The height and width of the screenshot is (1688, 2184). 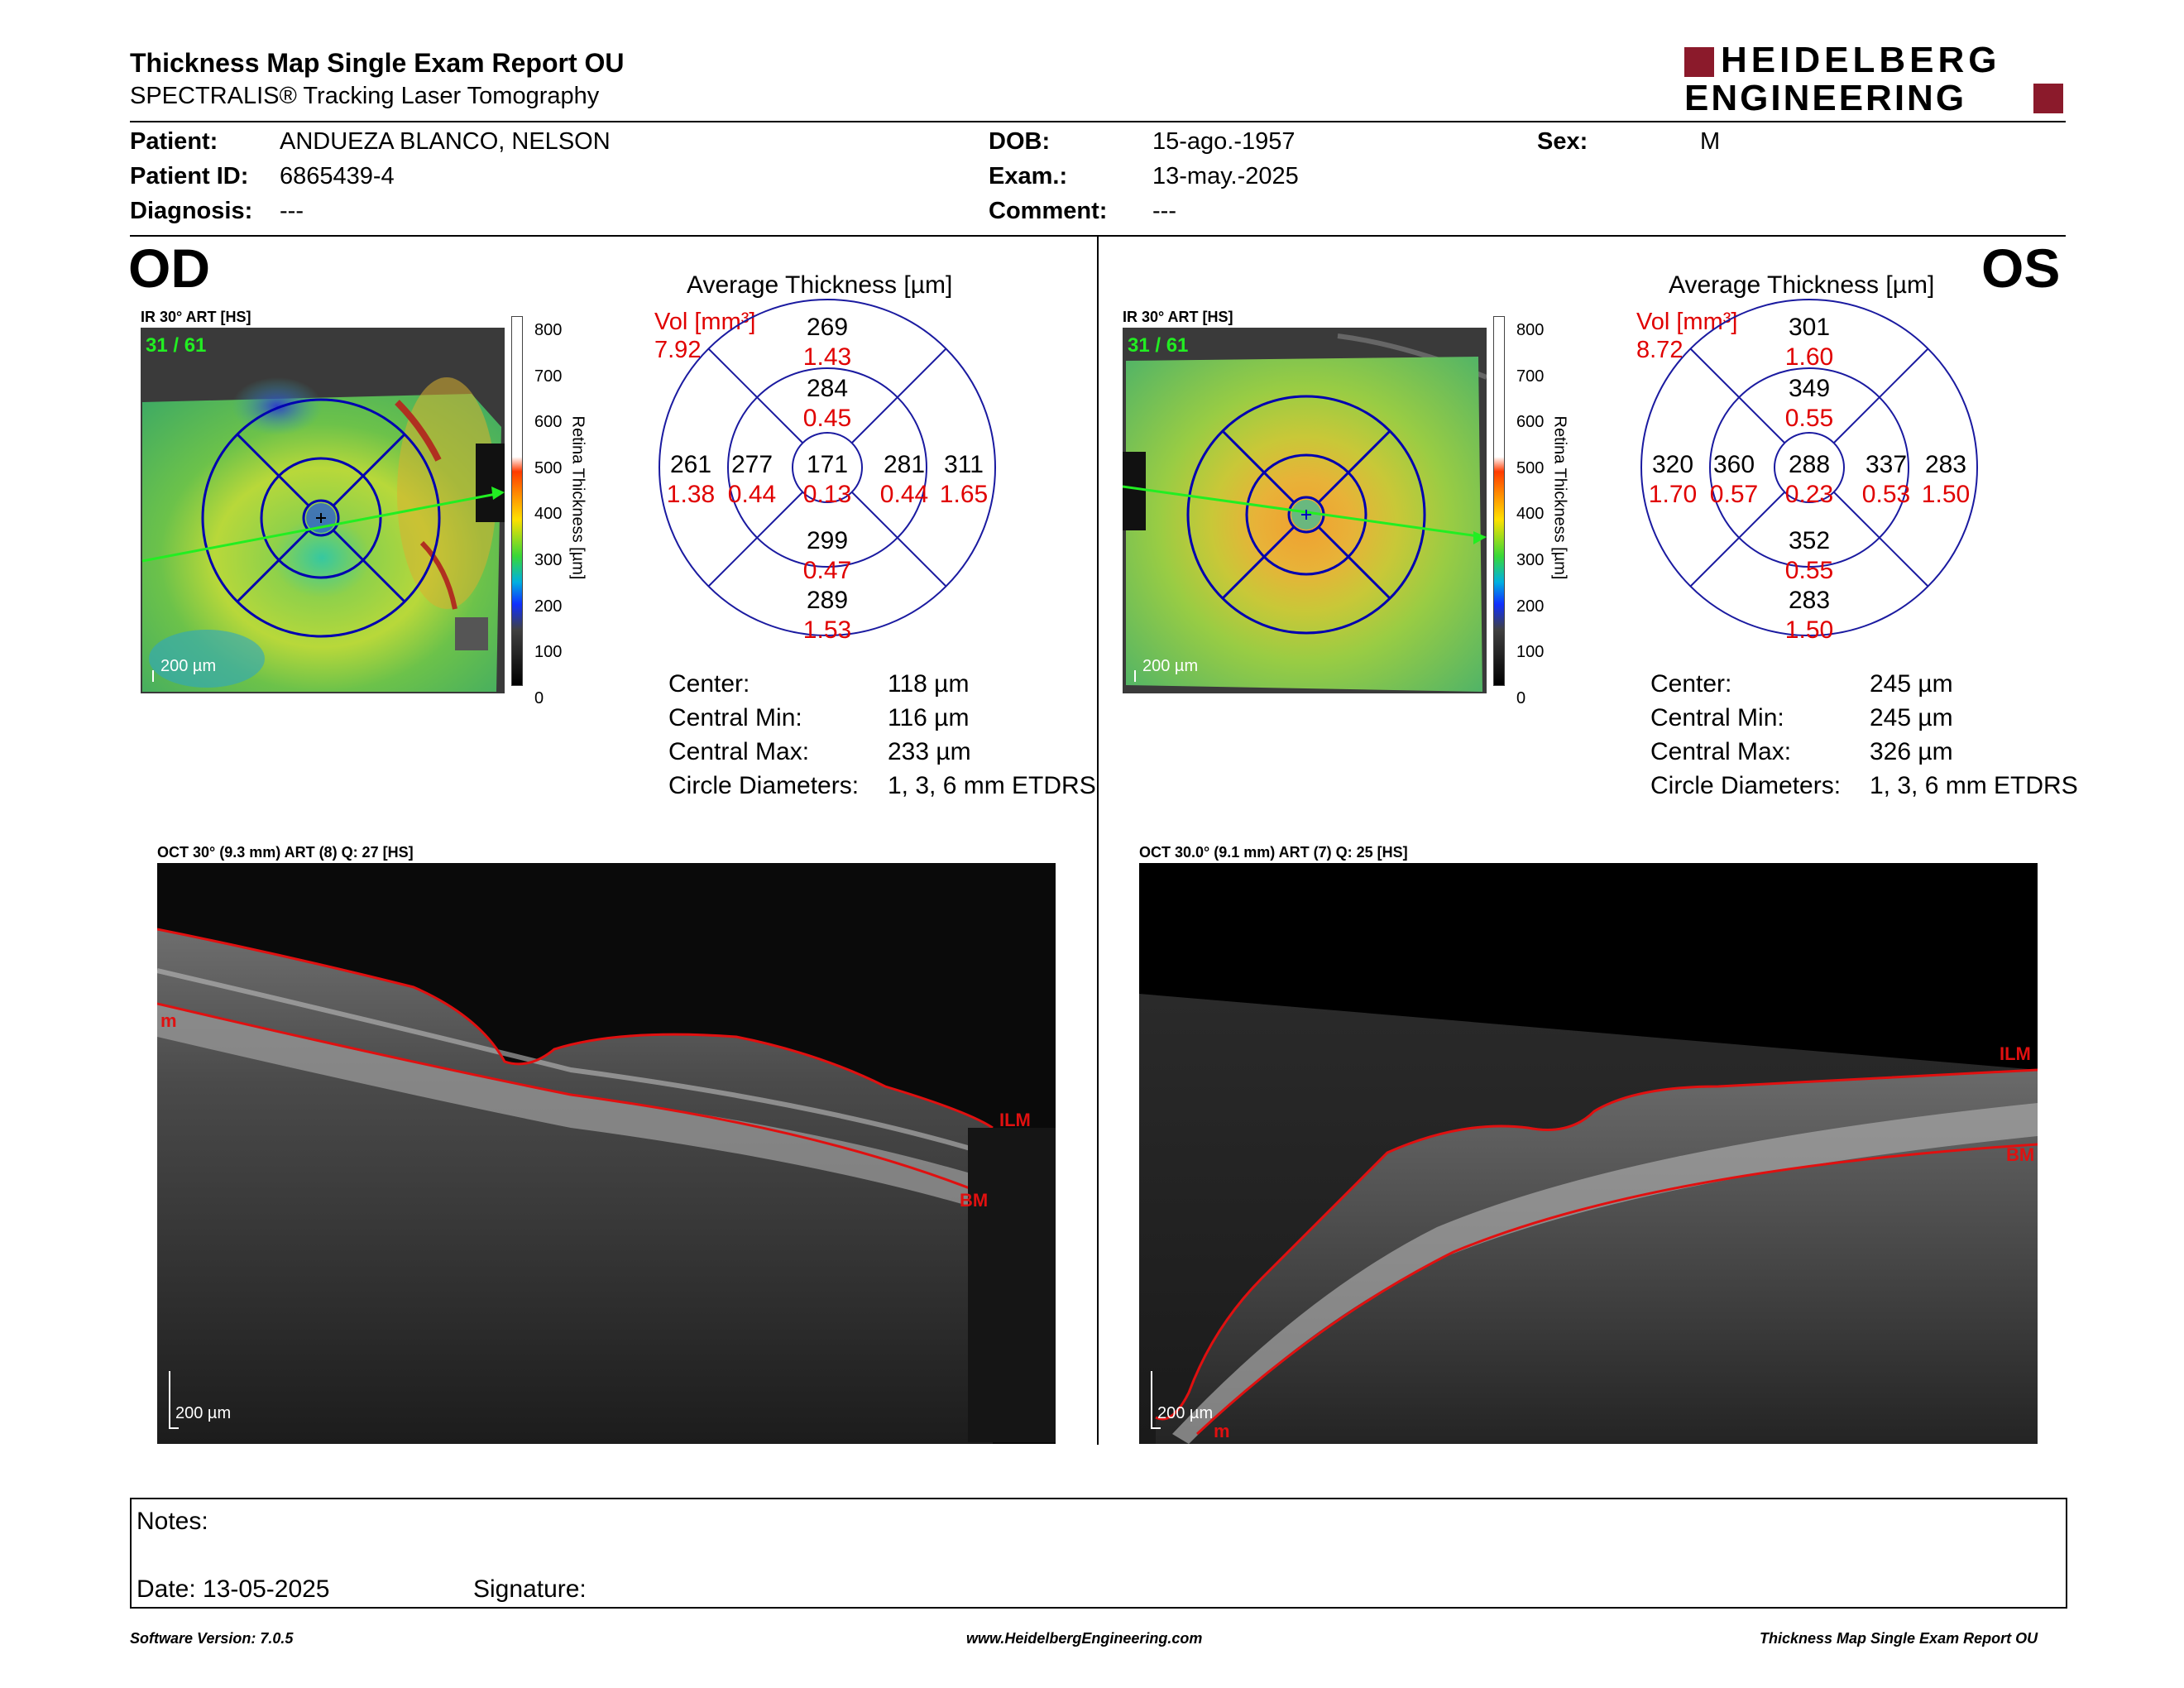 I want to click on od-colorbar-ticks: 800 700 600 500 400 300 200 100 0, so click(x=548, y=514).